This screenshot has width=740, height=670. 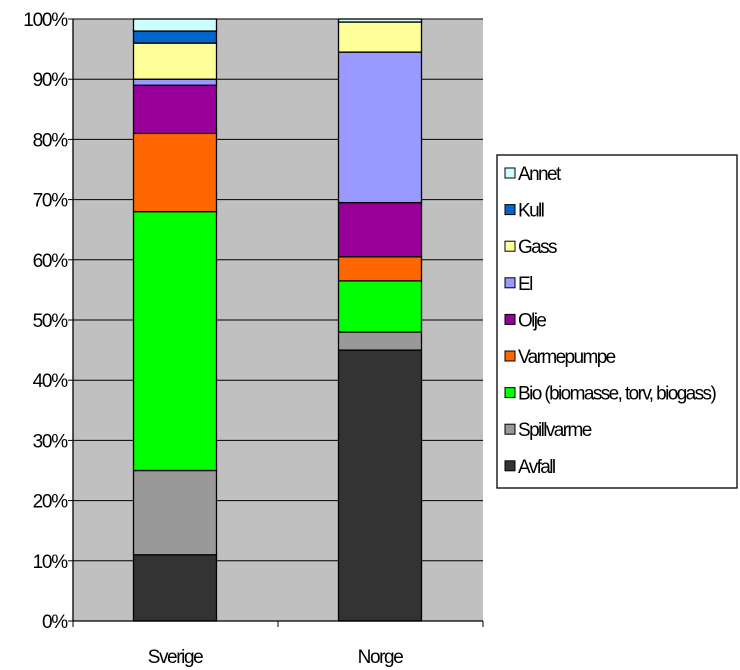 I want to click on bar-segment-norge-avfall, so click(x=380, y=485).